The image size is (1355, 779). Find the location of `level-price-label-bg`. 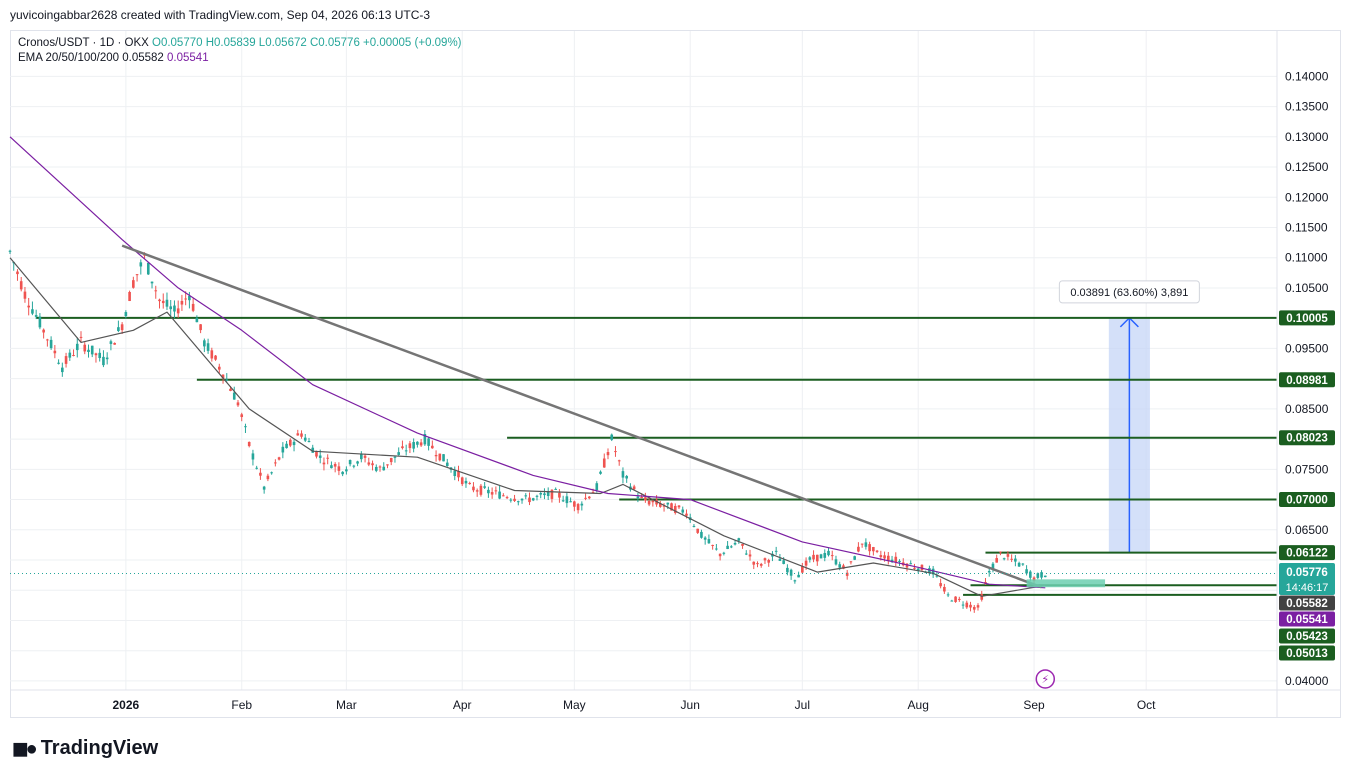

level-price-label-bg is located at coordinates (1307, 380).